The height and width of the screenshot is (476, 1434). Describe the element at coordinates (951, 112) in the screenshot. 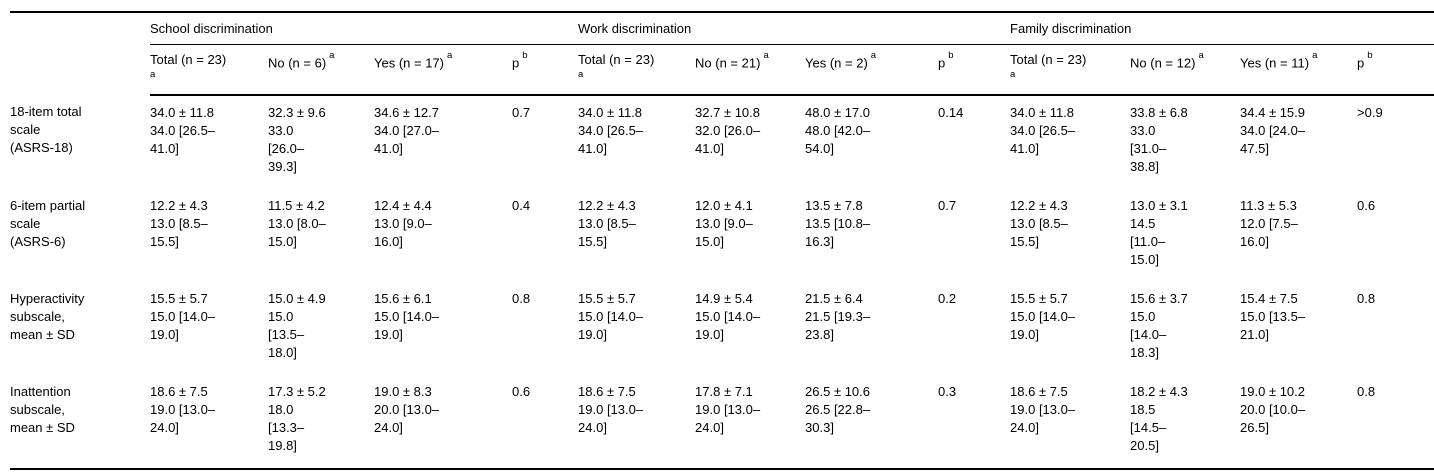

I see `p-value-cell: 0.14` at that location.